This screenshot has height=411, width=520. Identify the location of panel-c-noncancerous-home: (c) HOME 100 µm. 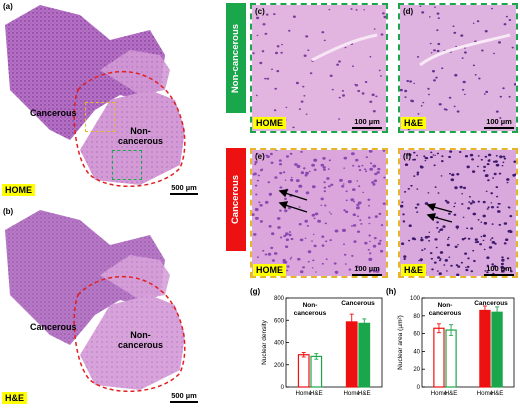
(319, 68).